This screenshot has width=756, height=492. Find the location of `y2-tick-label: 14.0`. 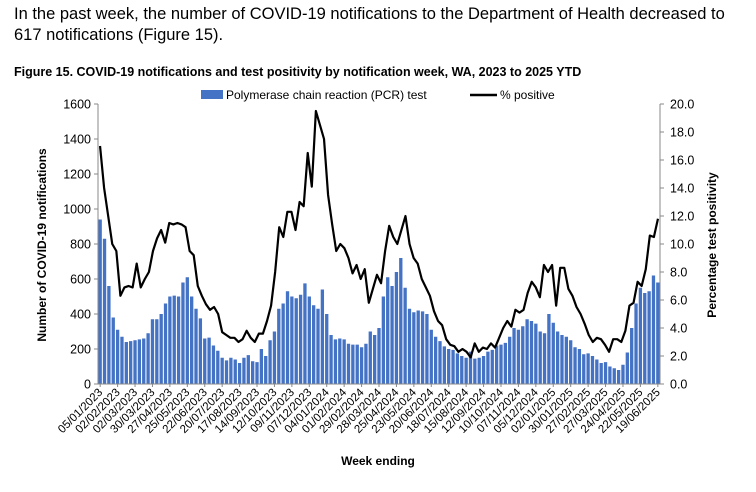

y2-tick-label: 14.0 is located at coordinates (682, 189).